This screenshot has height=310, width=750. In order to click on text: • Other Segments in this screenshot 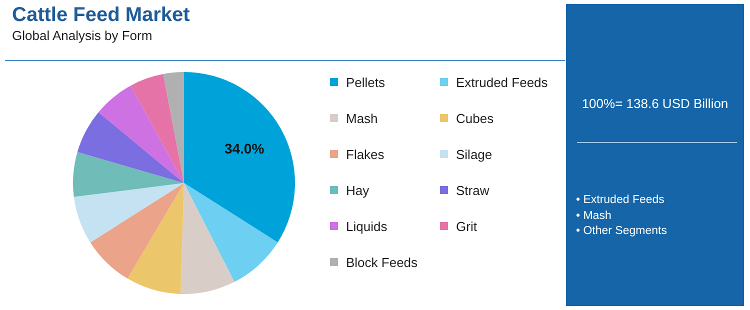, I will do `click(621, 231)`.